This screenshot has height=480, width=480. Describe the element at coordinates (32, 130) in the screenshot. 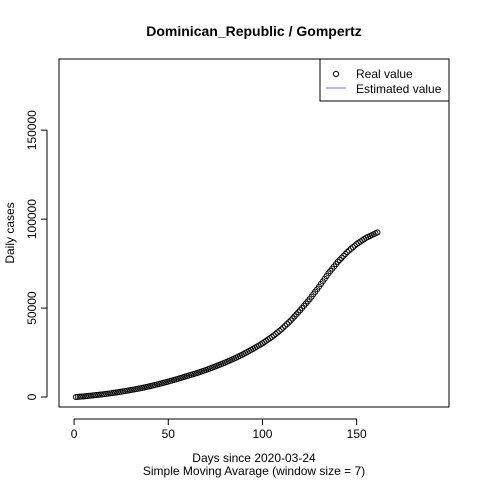

I see `y-tick-label: 150000` at that location.